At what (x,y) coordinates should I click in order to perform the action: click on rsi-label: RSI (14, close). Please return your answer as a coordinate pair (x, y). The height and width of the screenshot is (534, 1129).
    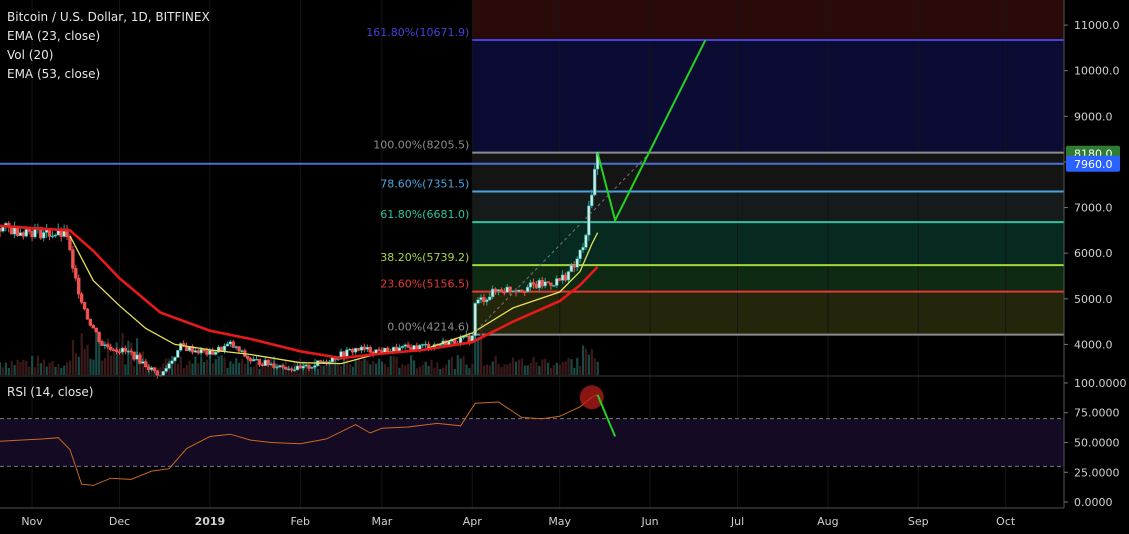
    Looking at the image, I should click on (50, 392).